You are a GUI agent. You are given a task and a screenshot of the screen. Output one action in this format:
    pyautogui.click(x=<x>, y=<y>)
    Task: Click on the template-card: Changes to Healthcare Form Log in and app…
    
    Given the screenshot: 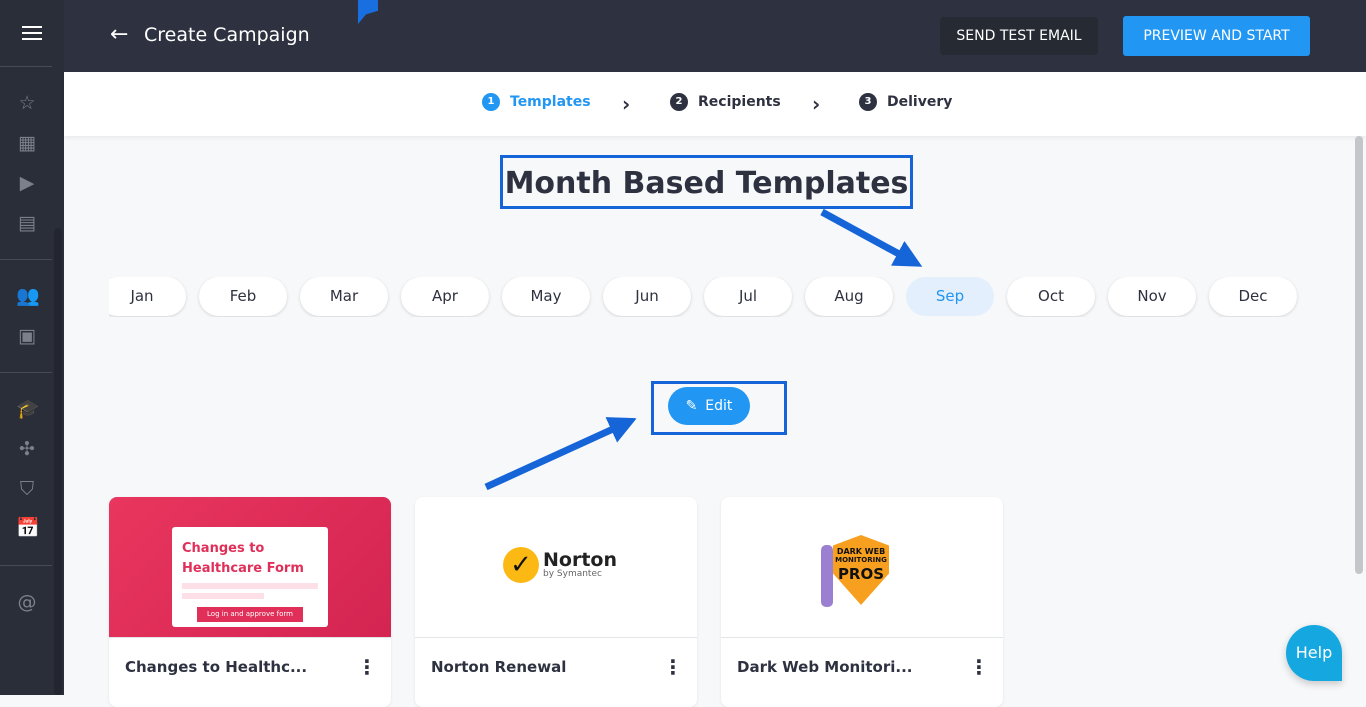 What is the action you would take?
    pyautogui.click(x=250, y=602)
    